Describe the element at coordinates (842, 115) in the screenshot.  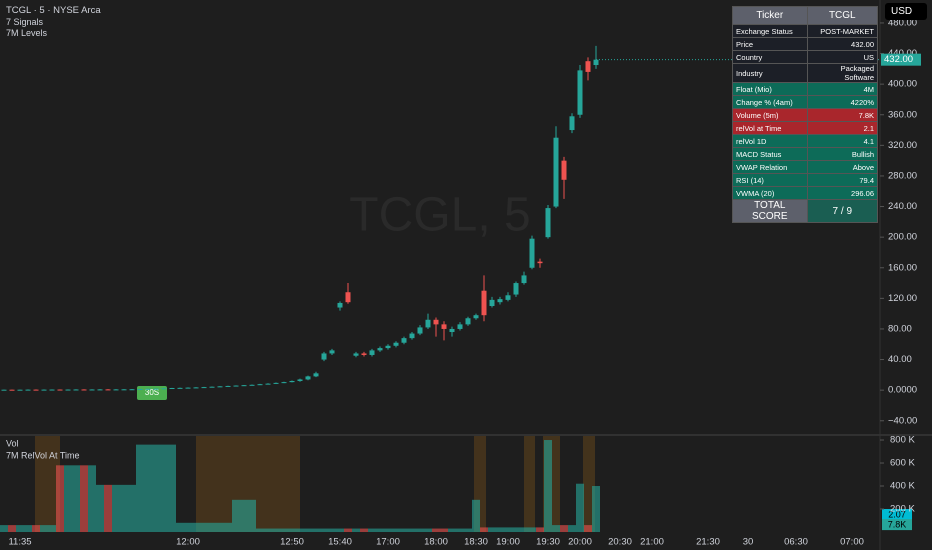
I see `table-cell: 7.8K` at that location.